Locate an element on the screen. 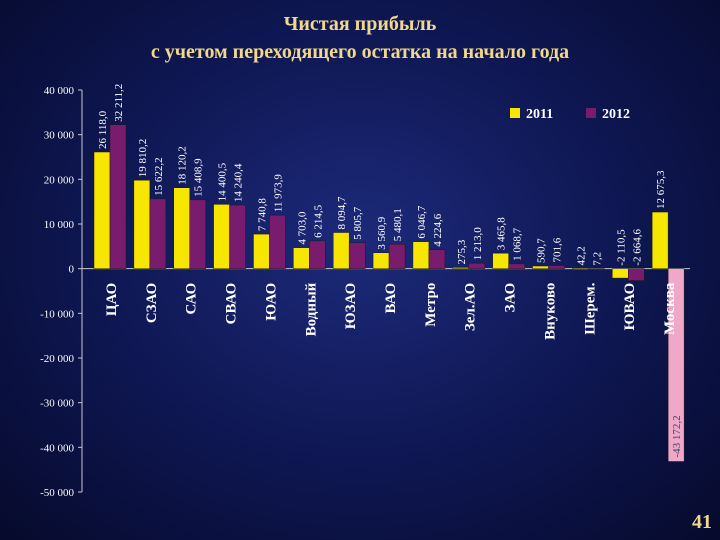 This screenshot has width=720, height=540. data-label-2012: 4 224,6 is located at coordinates (438, 230).